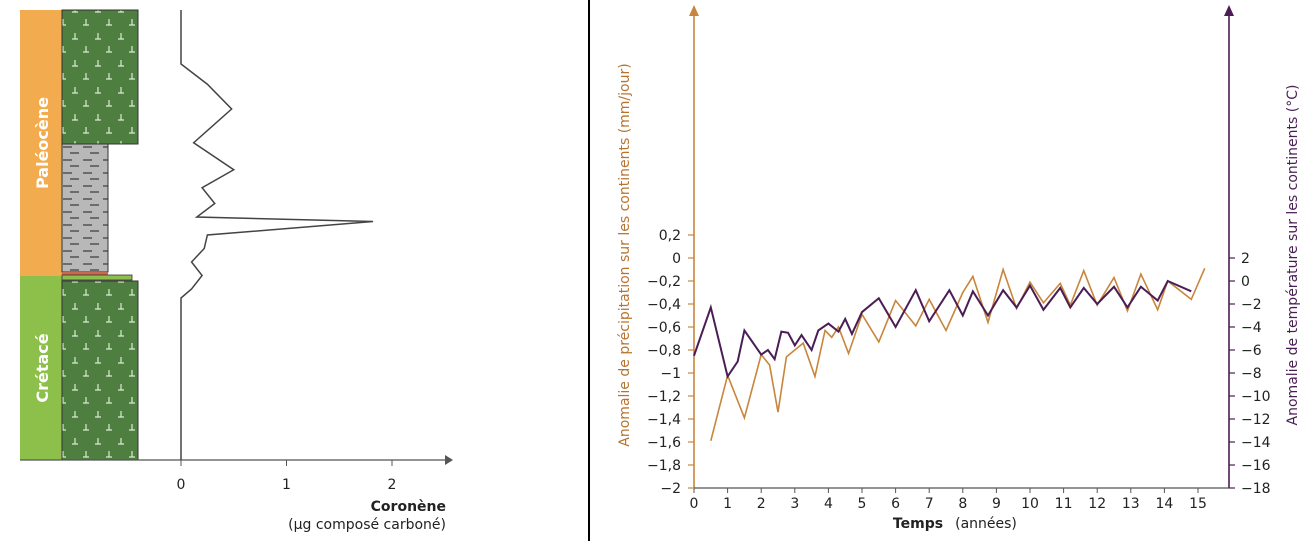  Describe the element at coordinates (1198, 504) in the screenshot. I see `x-tick-label: 15` at that location.